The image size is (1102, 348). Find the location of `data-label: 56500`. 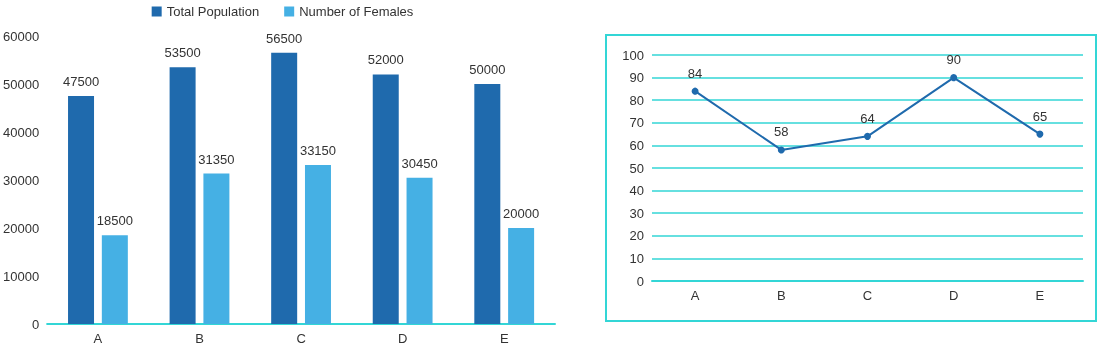

data-label: 56500 is located at coordinates (284, 38).